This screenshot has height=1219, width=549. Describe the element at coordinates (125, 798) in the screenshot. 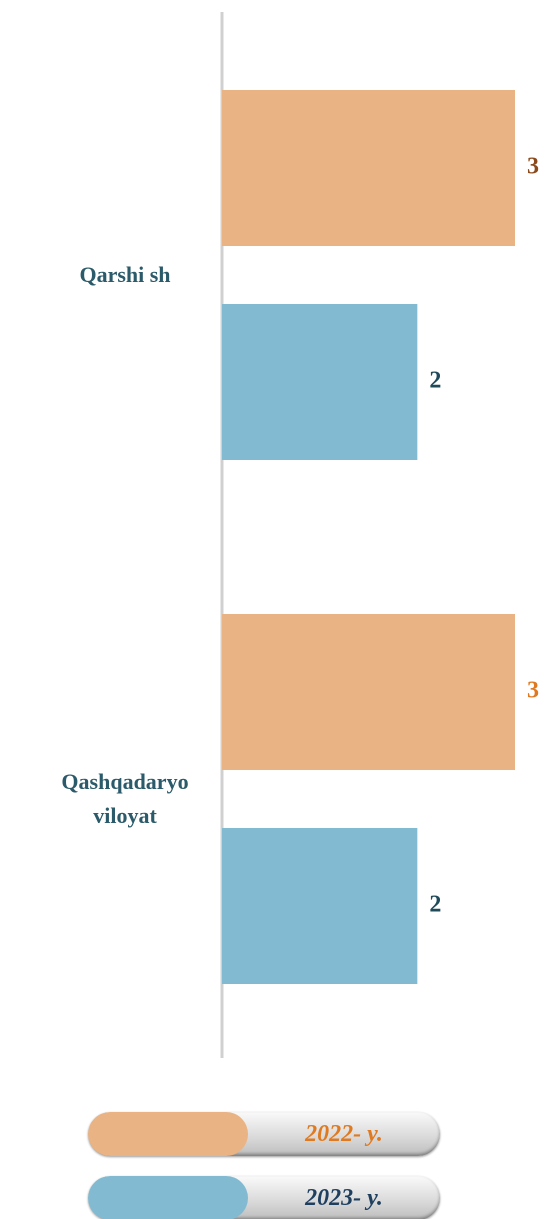

I see `category-label: Qashqadaryo viloyat` at that location.